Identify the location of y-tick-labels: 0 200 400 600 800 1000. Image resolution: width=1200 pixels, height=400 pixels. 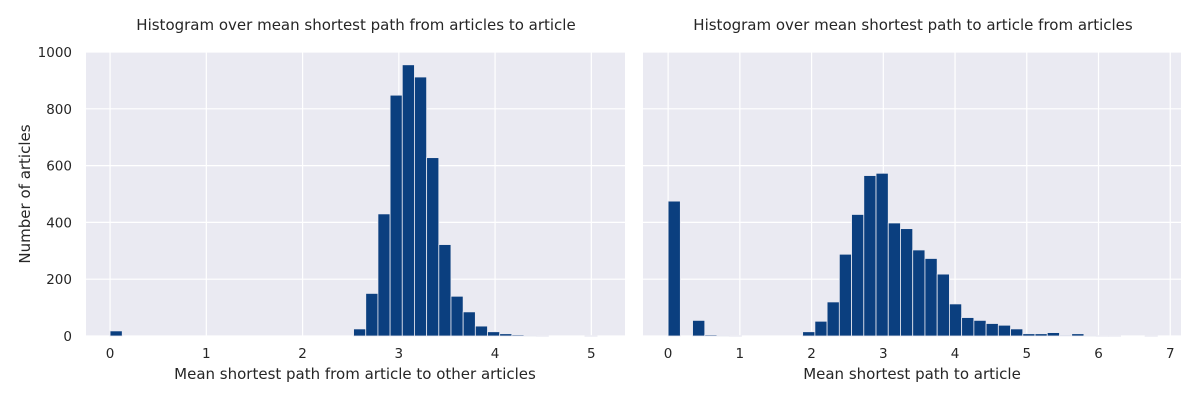
(55, 195).